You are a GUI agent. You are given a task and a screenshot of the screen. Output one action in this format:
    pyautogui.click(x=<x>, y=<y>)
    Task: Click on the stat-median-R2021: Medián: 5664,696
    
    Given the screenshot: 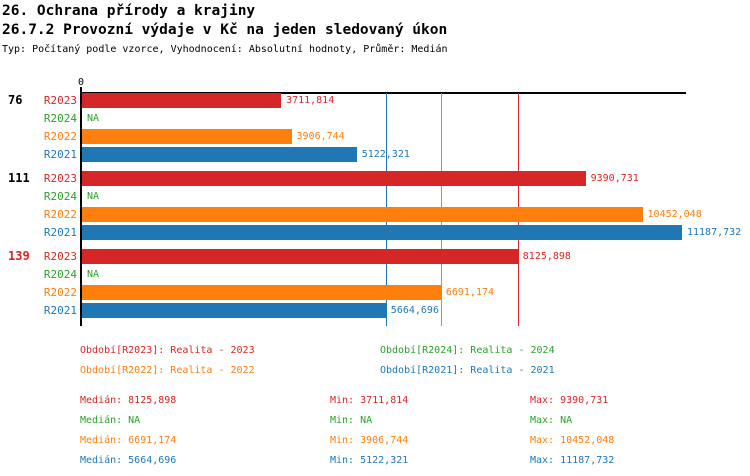 What is the action you would take?
    pyautogui.click(x=128, y=460)
    